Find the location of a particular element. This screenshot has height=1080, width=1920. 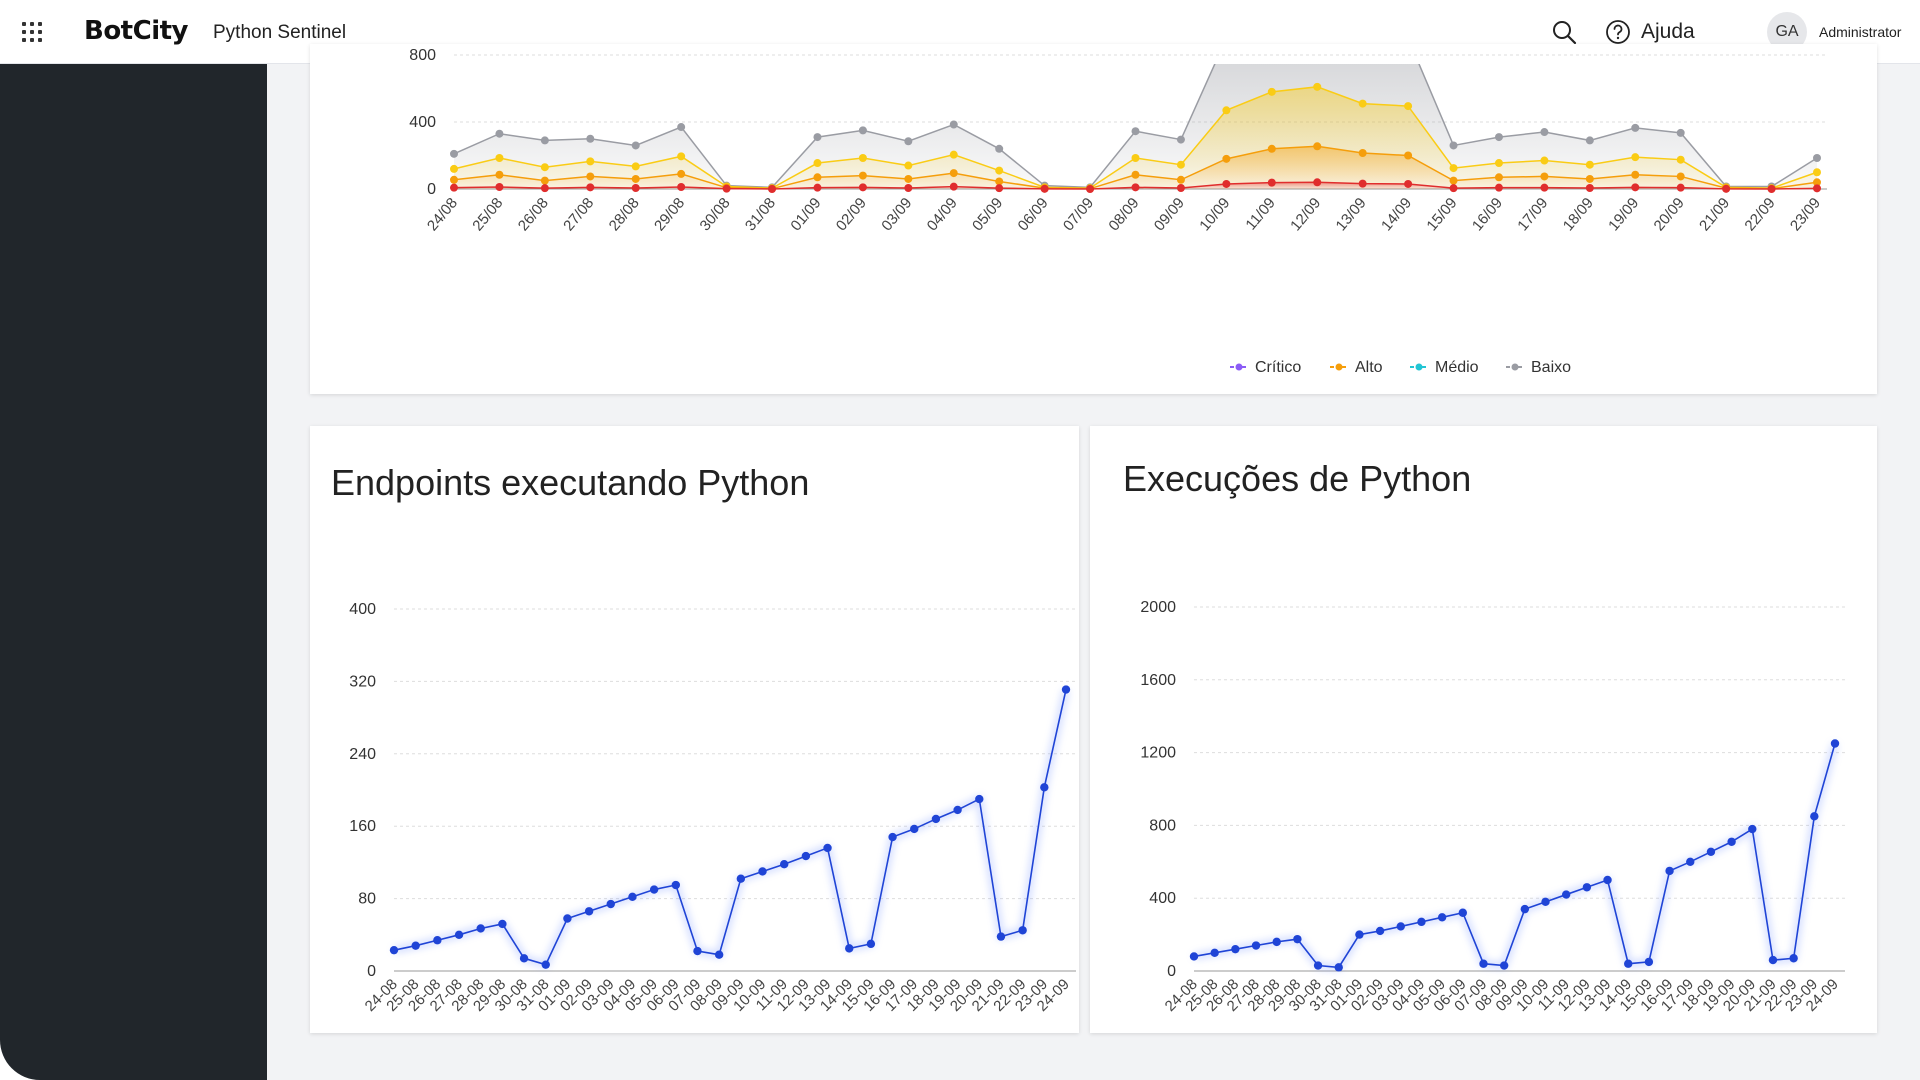

sidebar is located at coordinates (133, 572).